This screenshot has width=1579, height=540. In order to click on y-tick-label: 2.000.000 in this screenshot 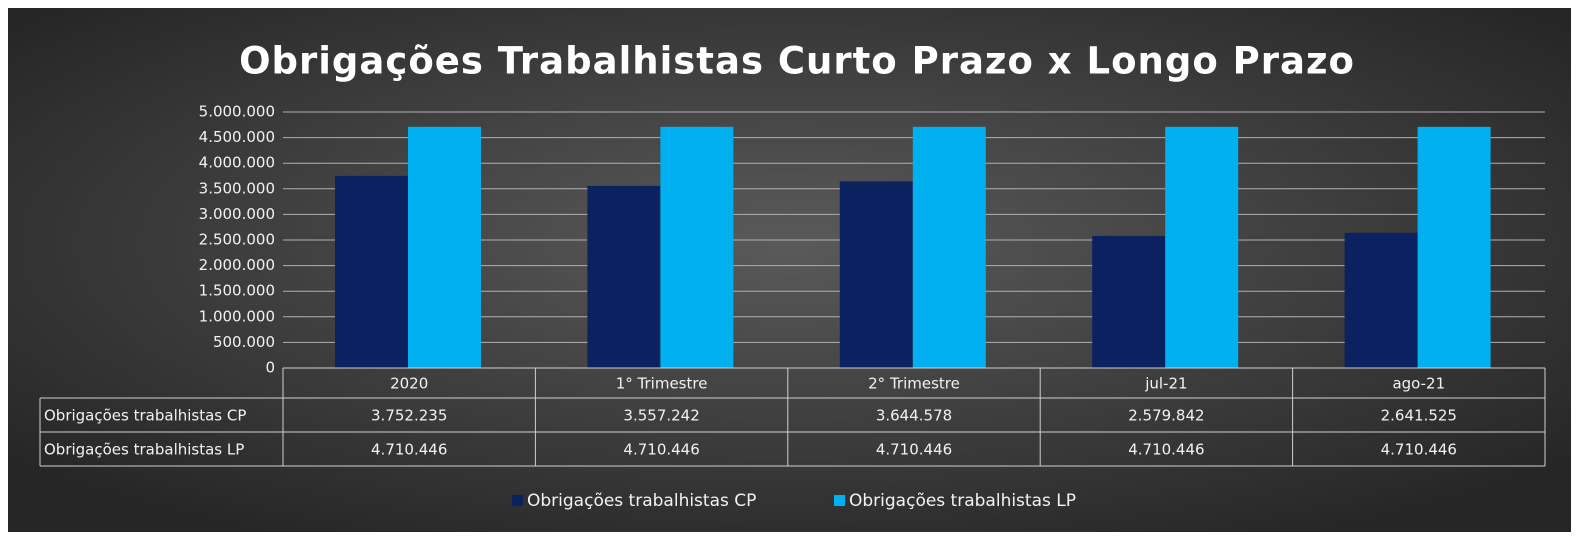, I will do `click(237, 265)`.